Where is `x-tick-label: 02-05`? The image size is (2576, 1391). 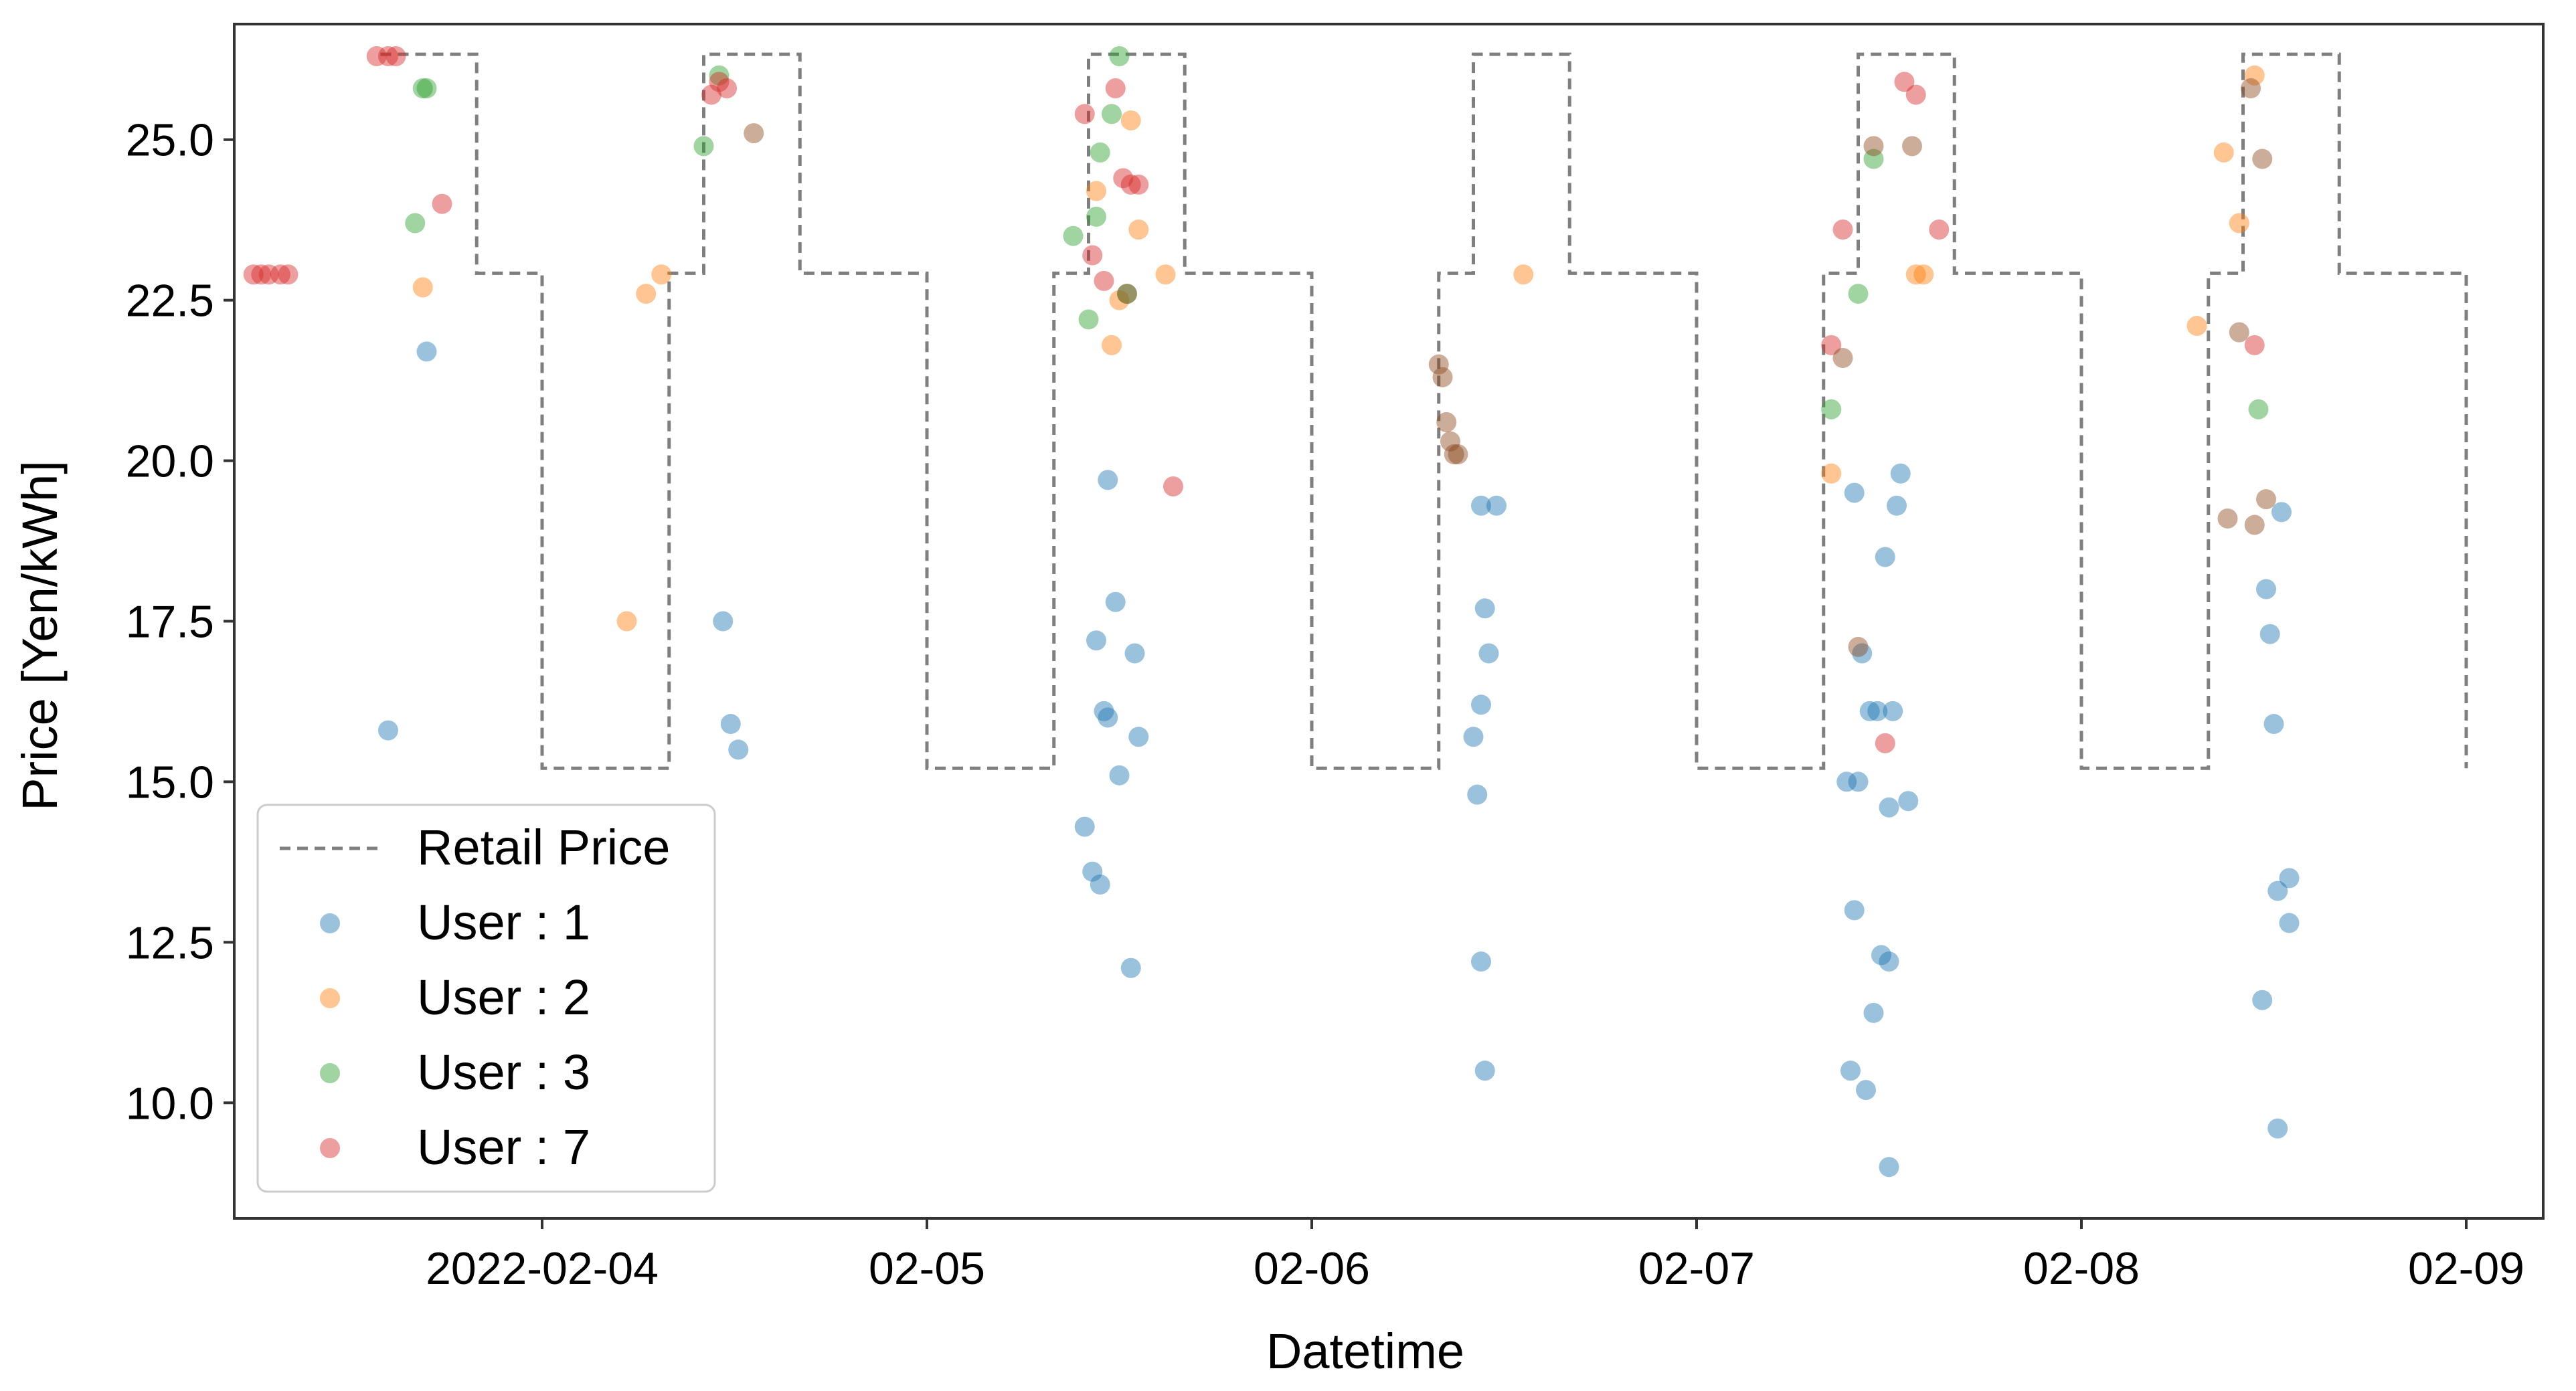 x-tick-label: 02-05 is located at coordinates (927, 1268).